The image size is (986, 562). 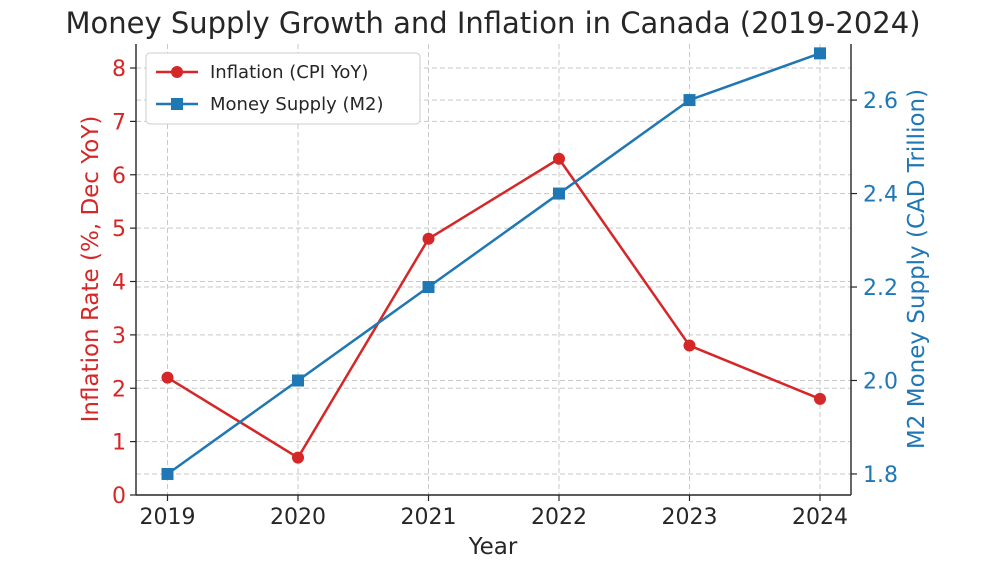 What do you see at coordinates (119, 336) in the screenshot?
I see `y-left-tick-label: 3` at bounding box center [119, 336].